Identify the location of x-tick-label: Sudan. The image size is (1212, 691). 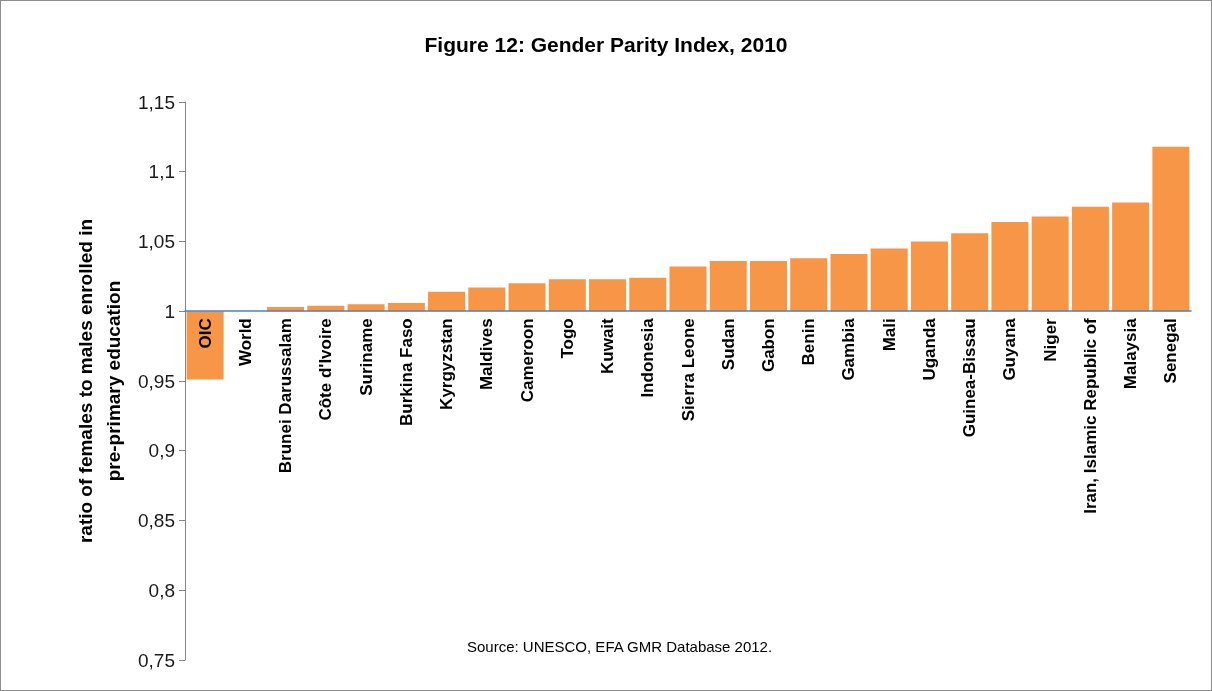
(728, 344).